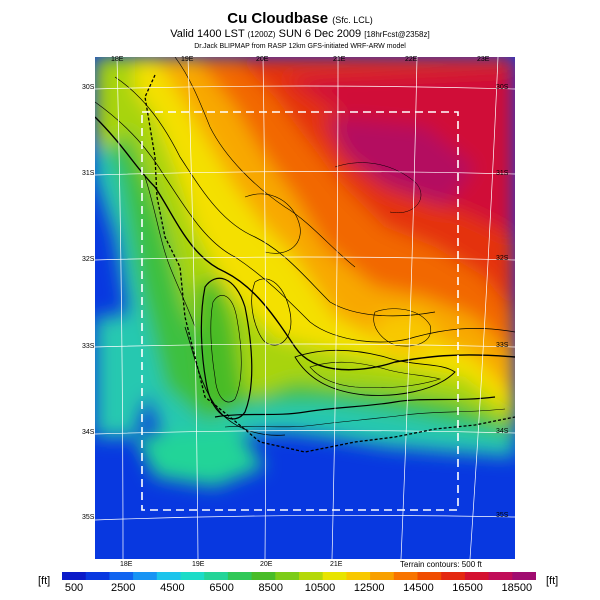 This screenshot has height=600, width=600. Describe the element at coordinates (74, 588) in the screenshot. I see `colorbar-tick-label: 500` at that location.